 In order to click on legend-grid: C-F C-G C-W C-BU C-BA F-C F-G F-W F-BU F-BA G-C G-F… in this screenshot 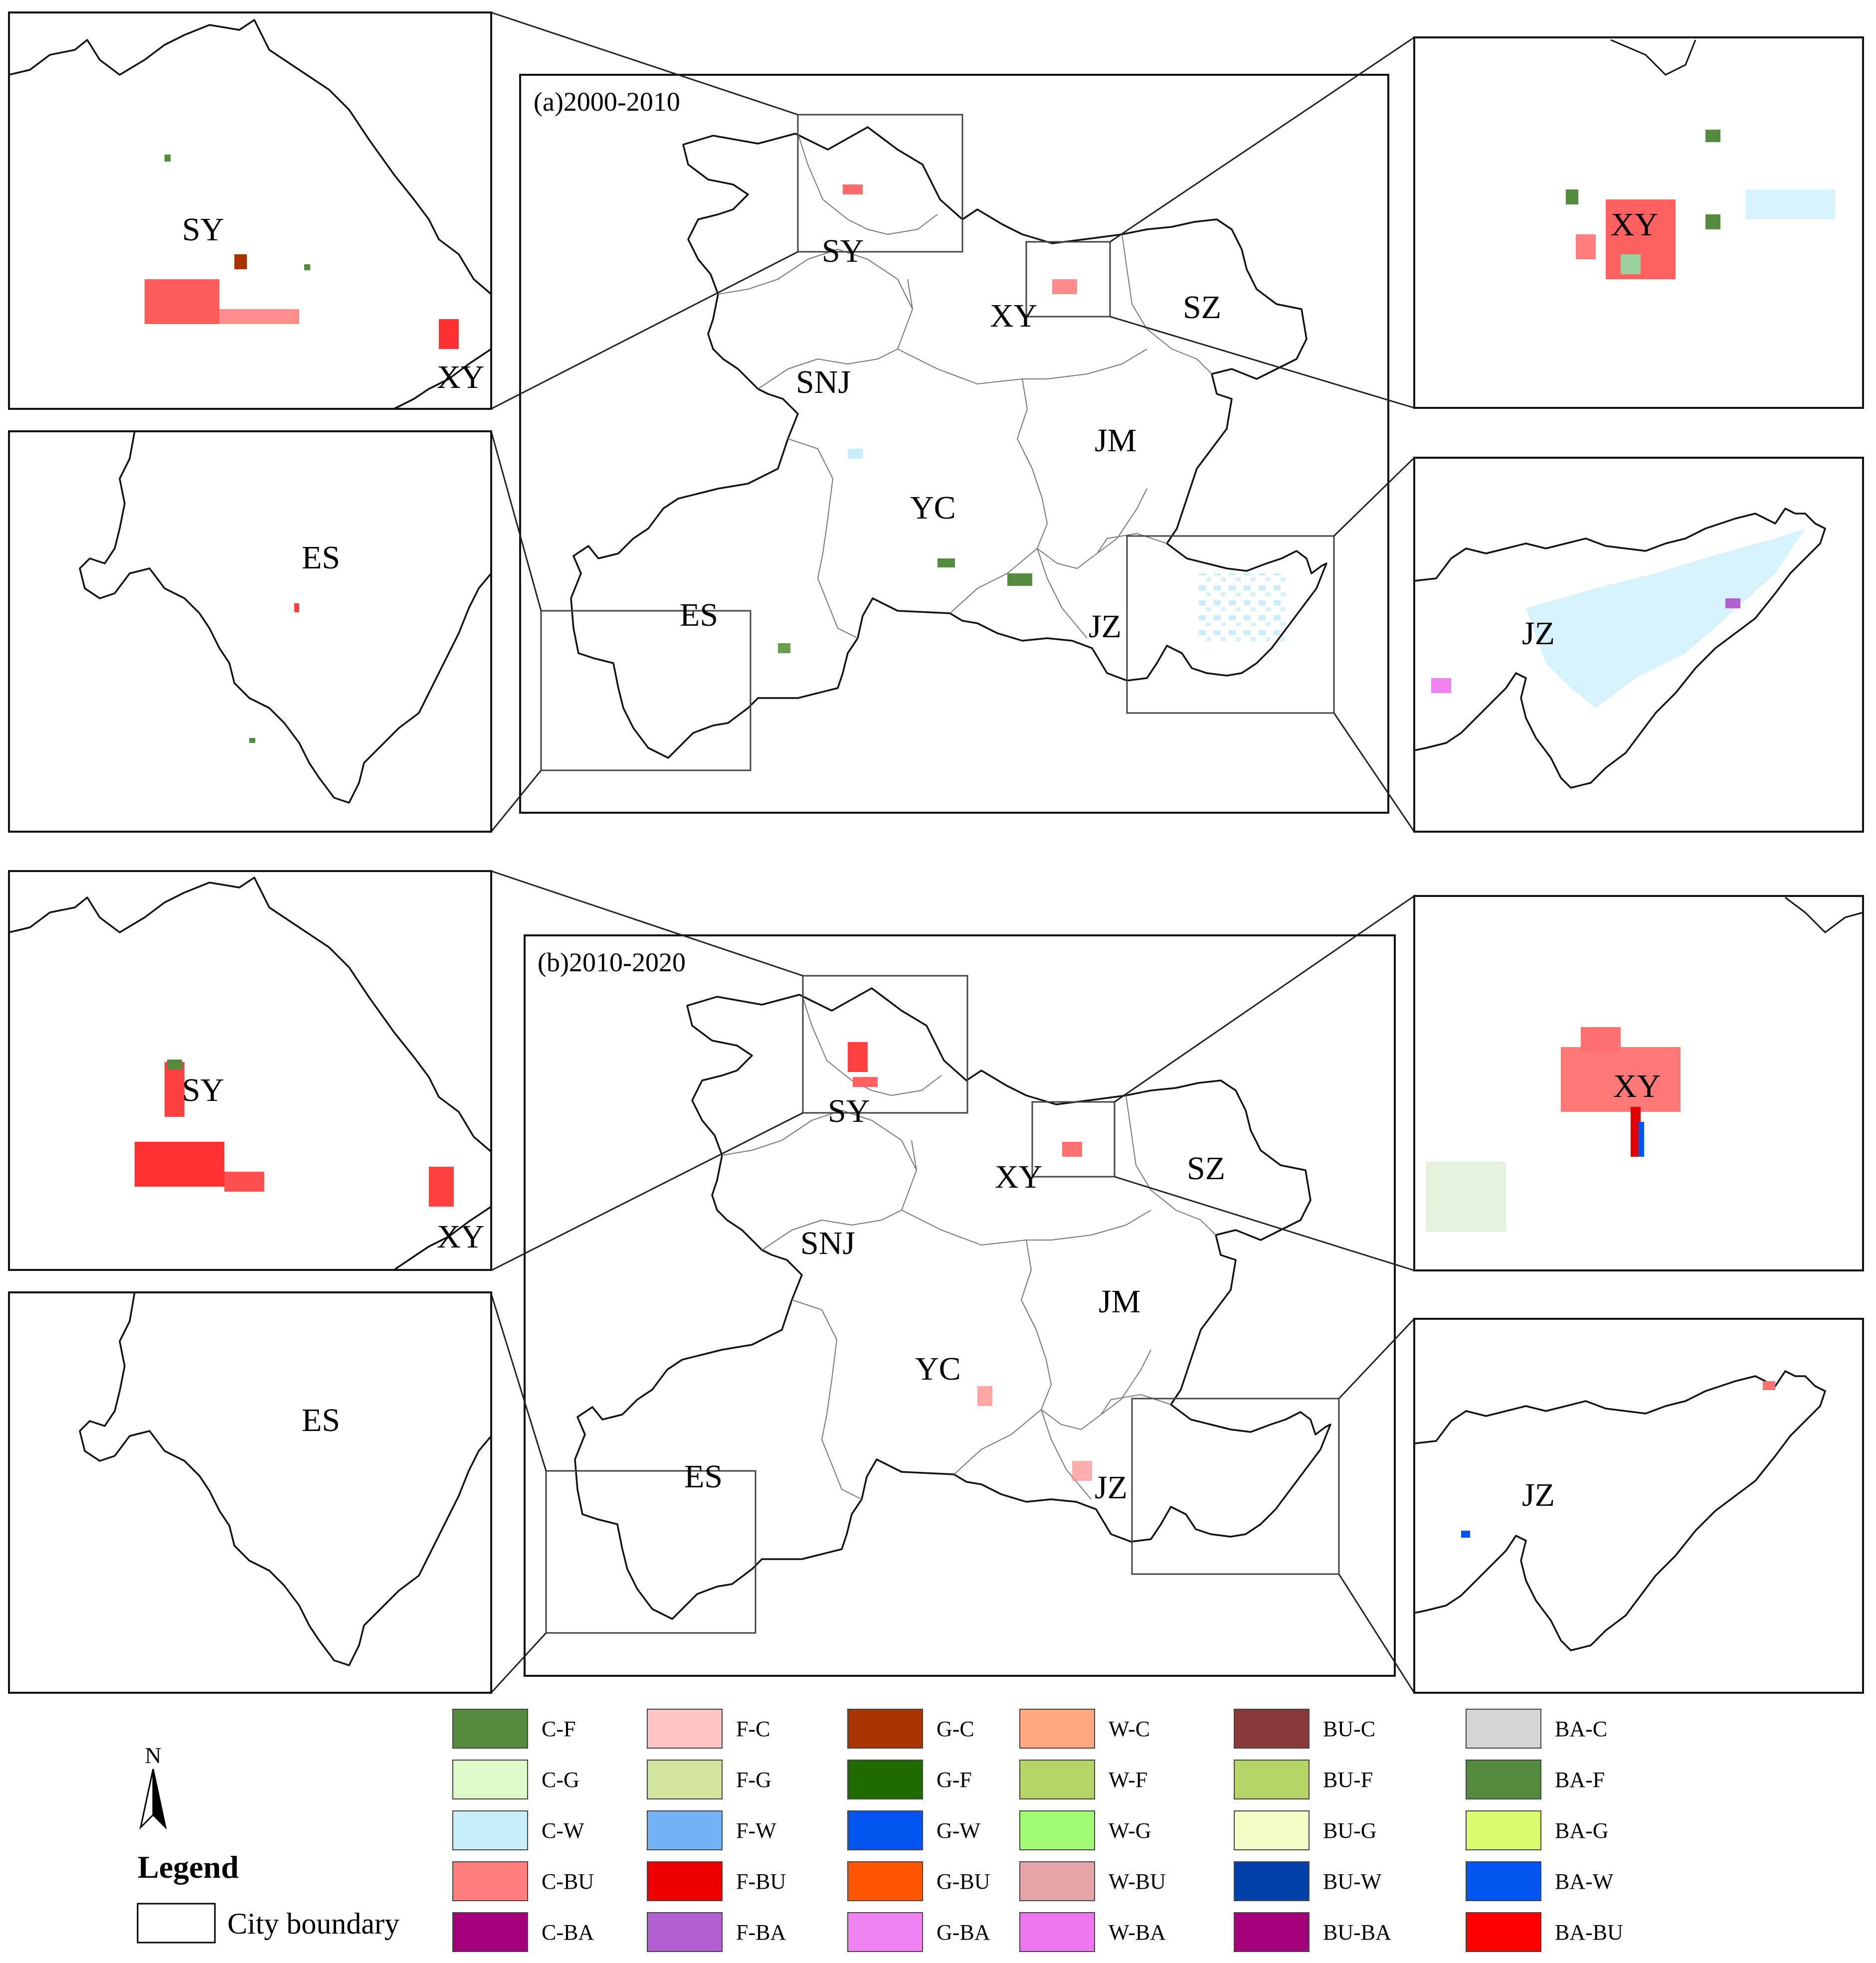, I will do `click(1037, 1830)`.